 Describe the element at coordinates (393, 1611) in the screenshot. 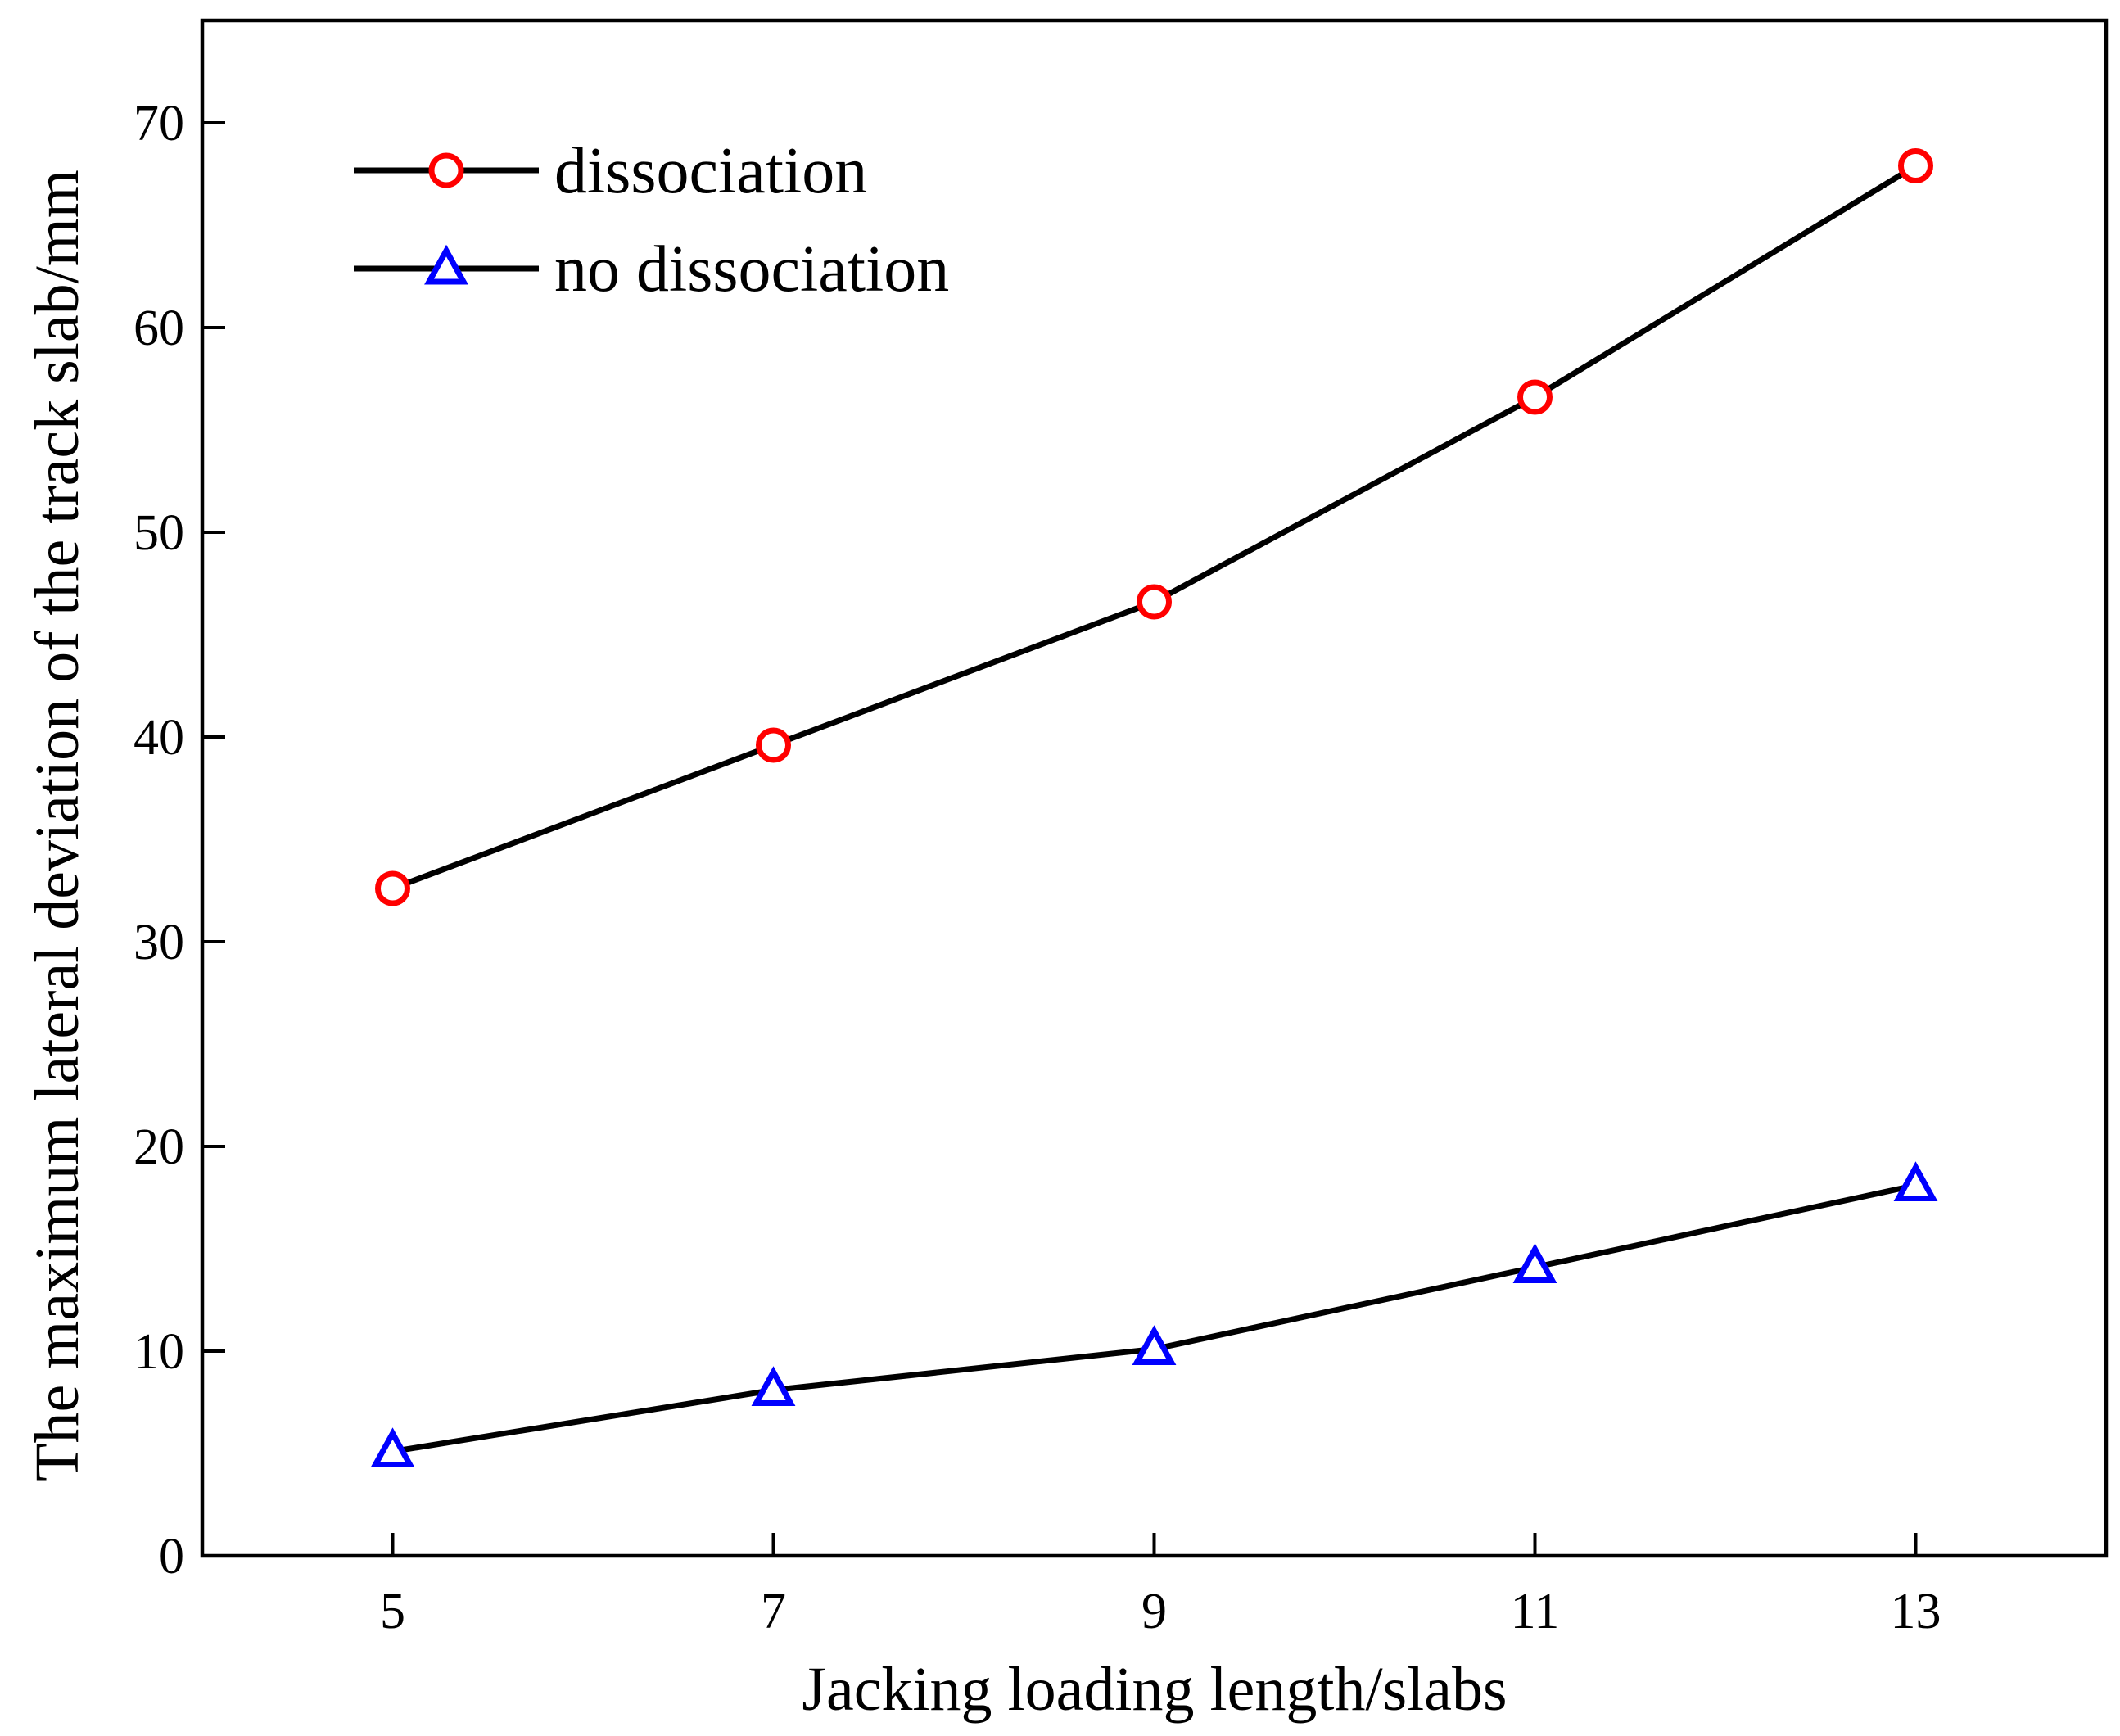

I see `x-tick-label-5: 5` at that location.